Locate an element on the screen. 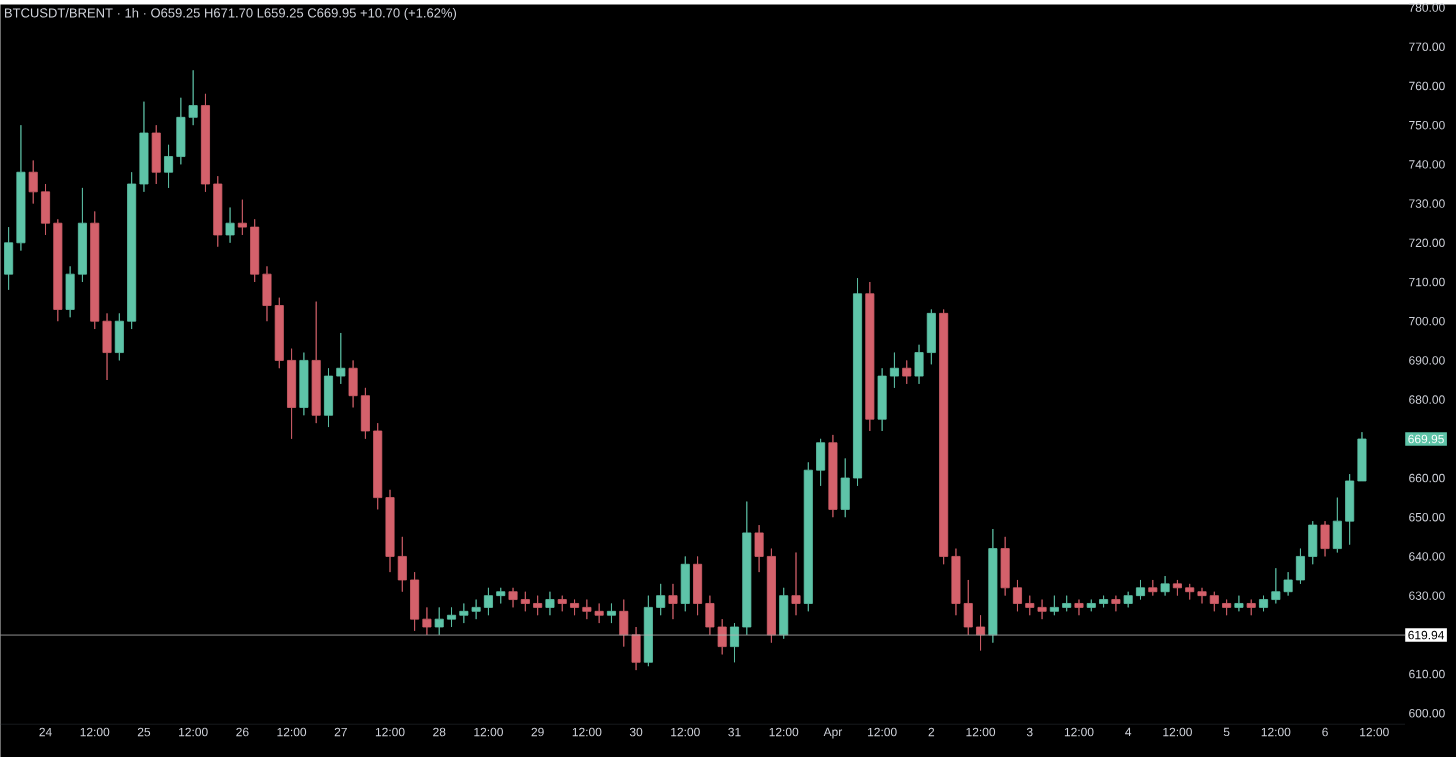  x-tick-label: 28 is located at coordinates (439, 732).